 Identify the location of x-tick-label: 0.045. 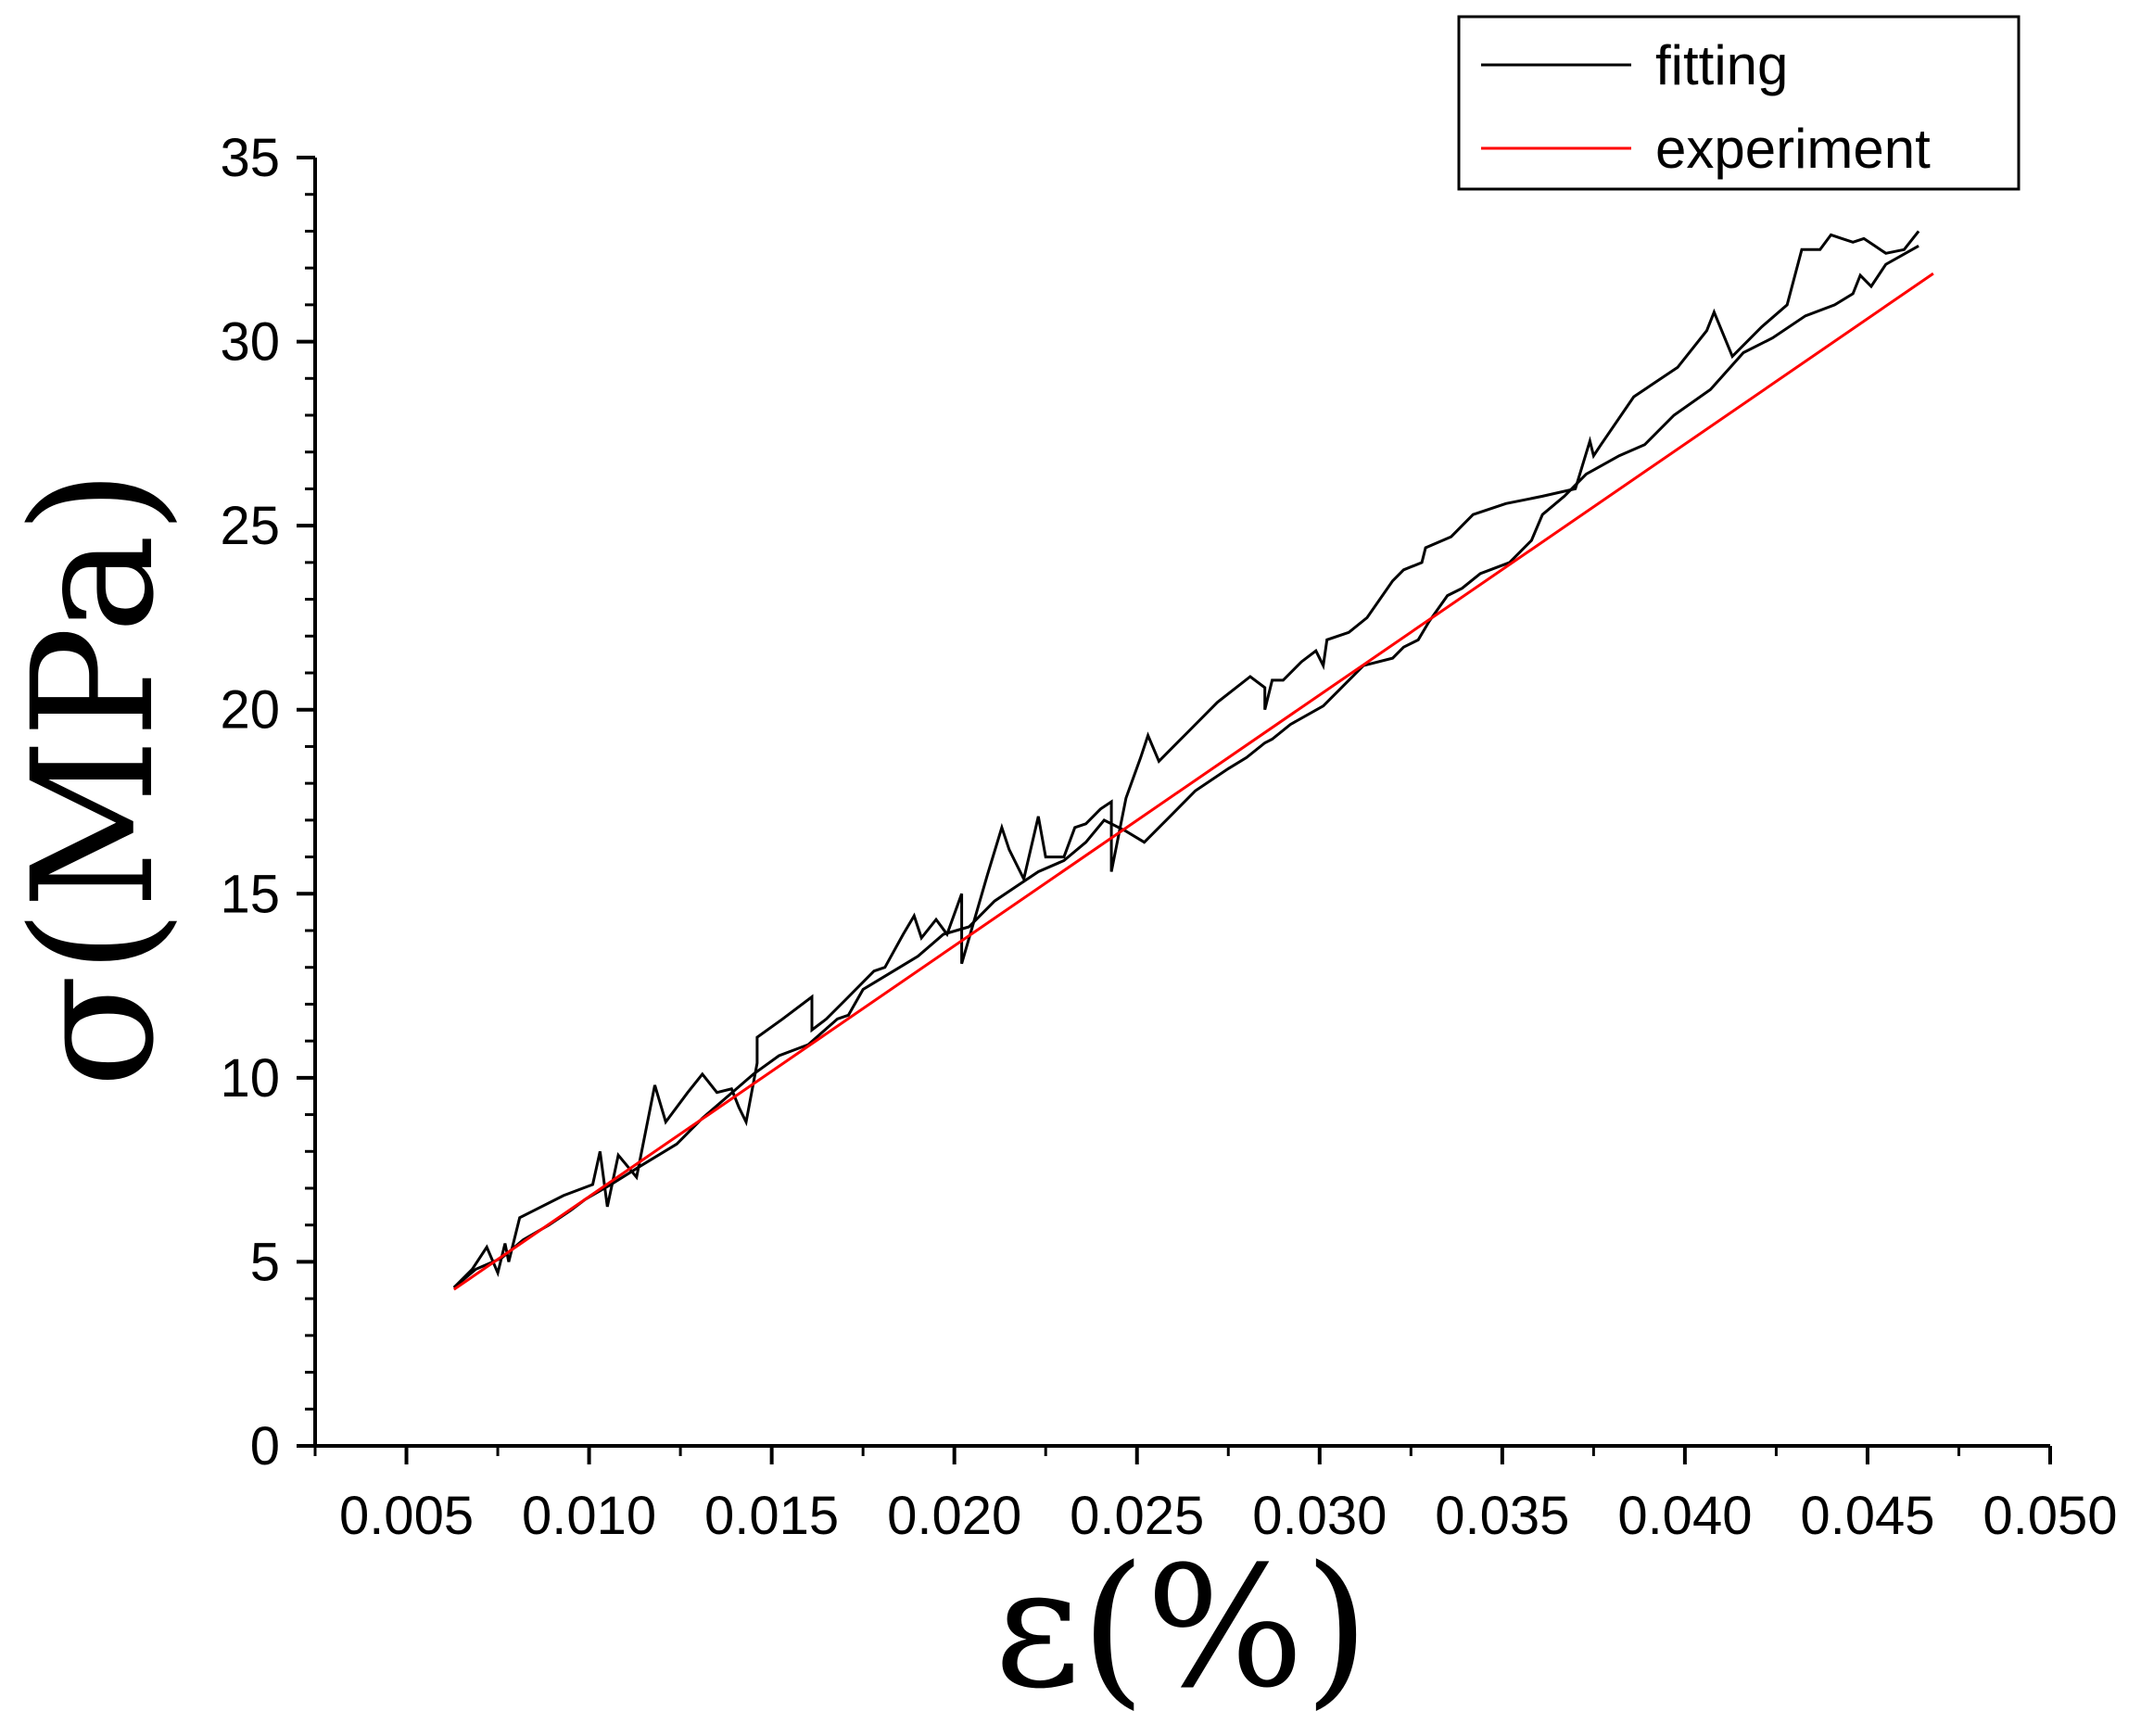
(1867, 1516).